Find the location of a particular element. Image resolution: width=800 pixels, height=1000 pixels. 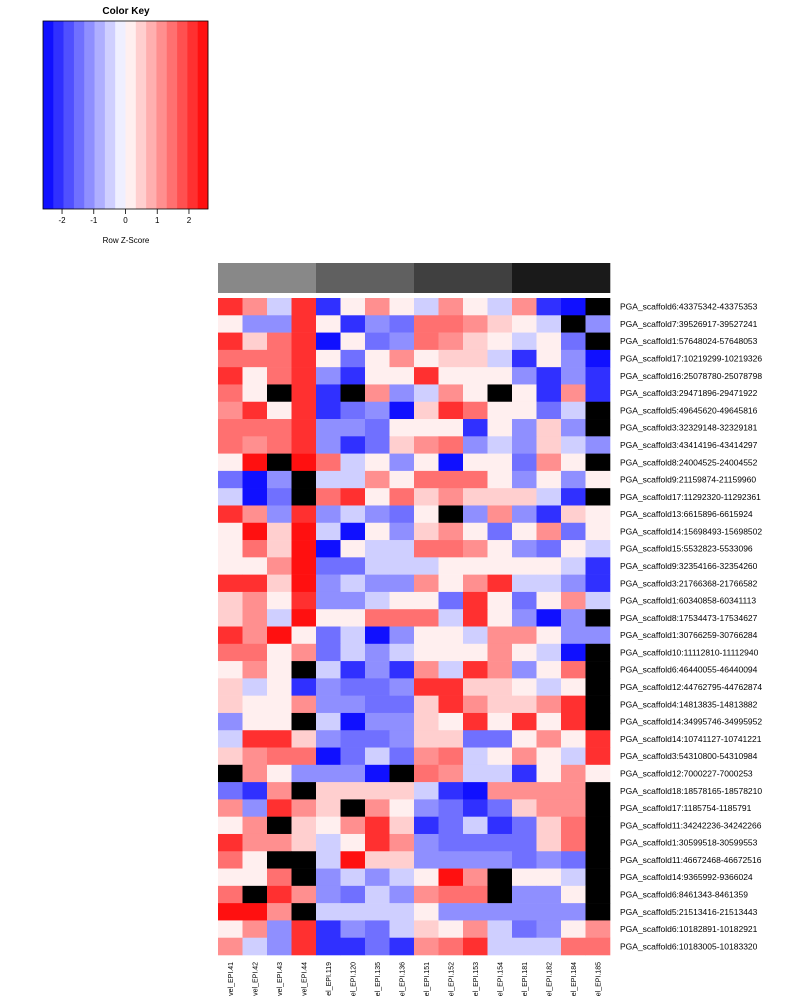

row-label: PGA_scaffold5:49645620-49645816 is located at coordinates (689, 410).